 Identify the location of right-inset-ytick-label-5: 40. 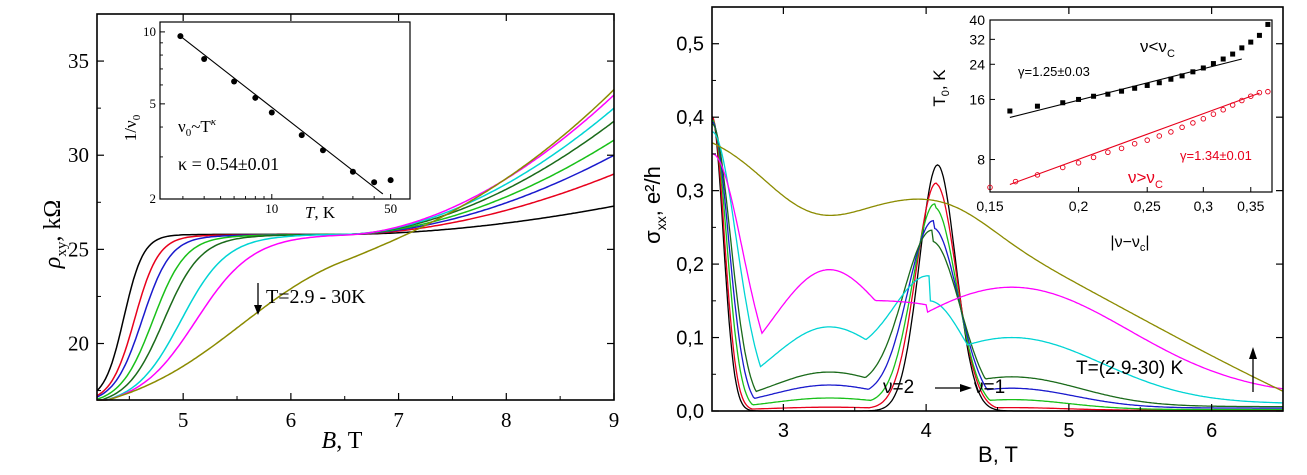
(977, 20).